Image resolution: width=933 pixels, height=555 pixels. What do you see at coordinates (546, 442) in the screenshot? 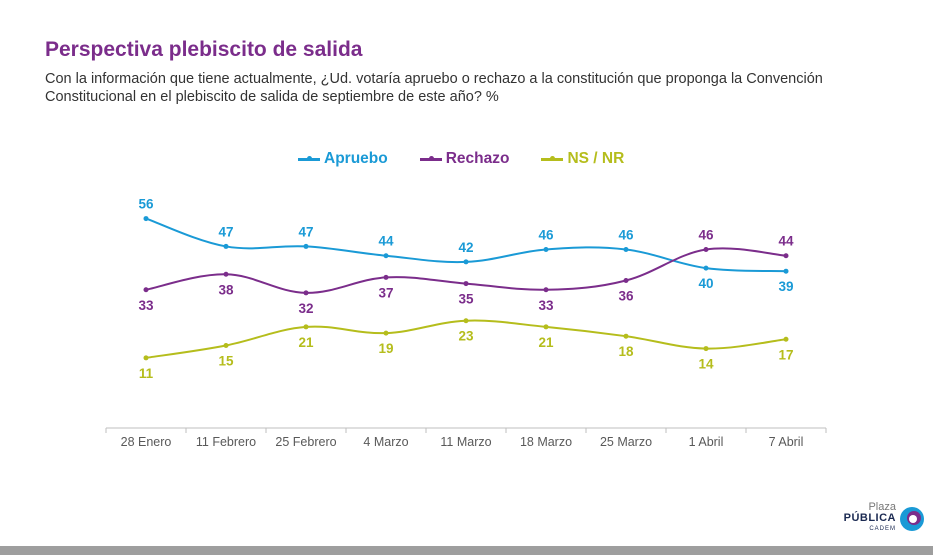
I see `x-tick-label: 18 Marzo` at bounding box center [546, 442].